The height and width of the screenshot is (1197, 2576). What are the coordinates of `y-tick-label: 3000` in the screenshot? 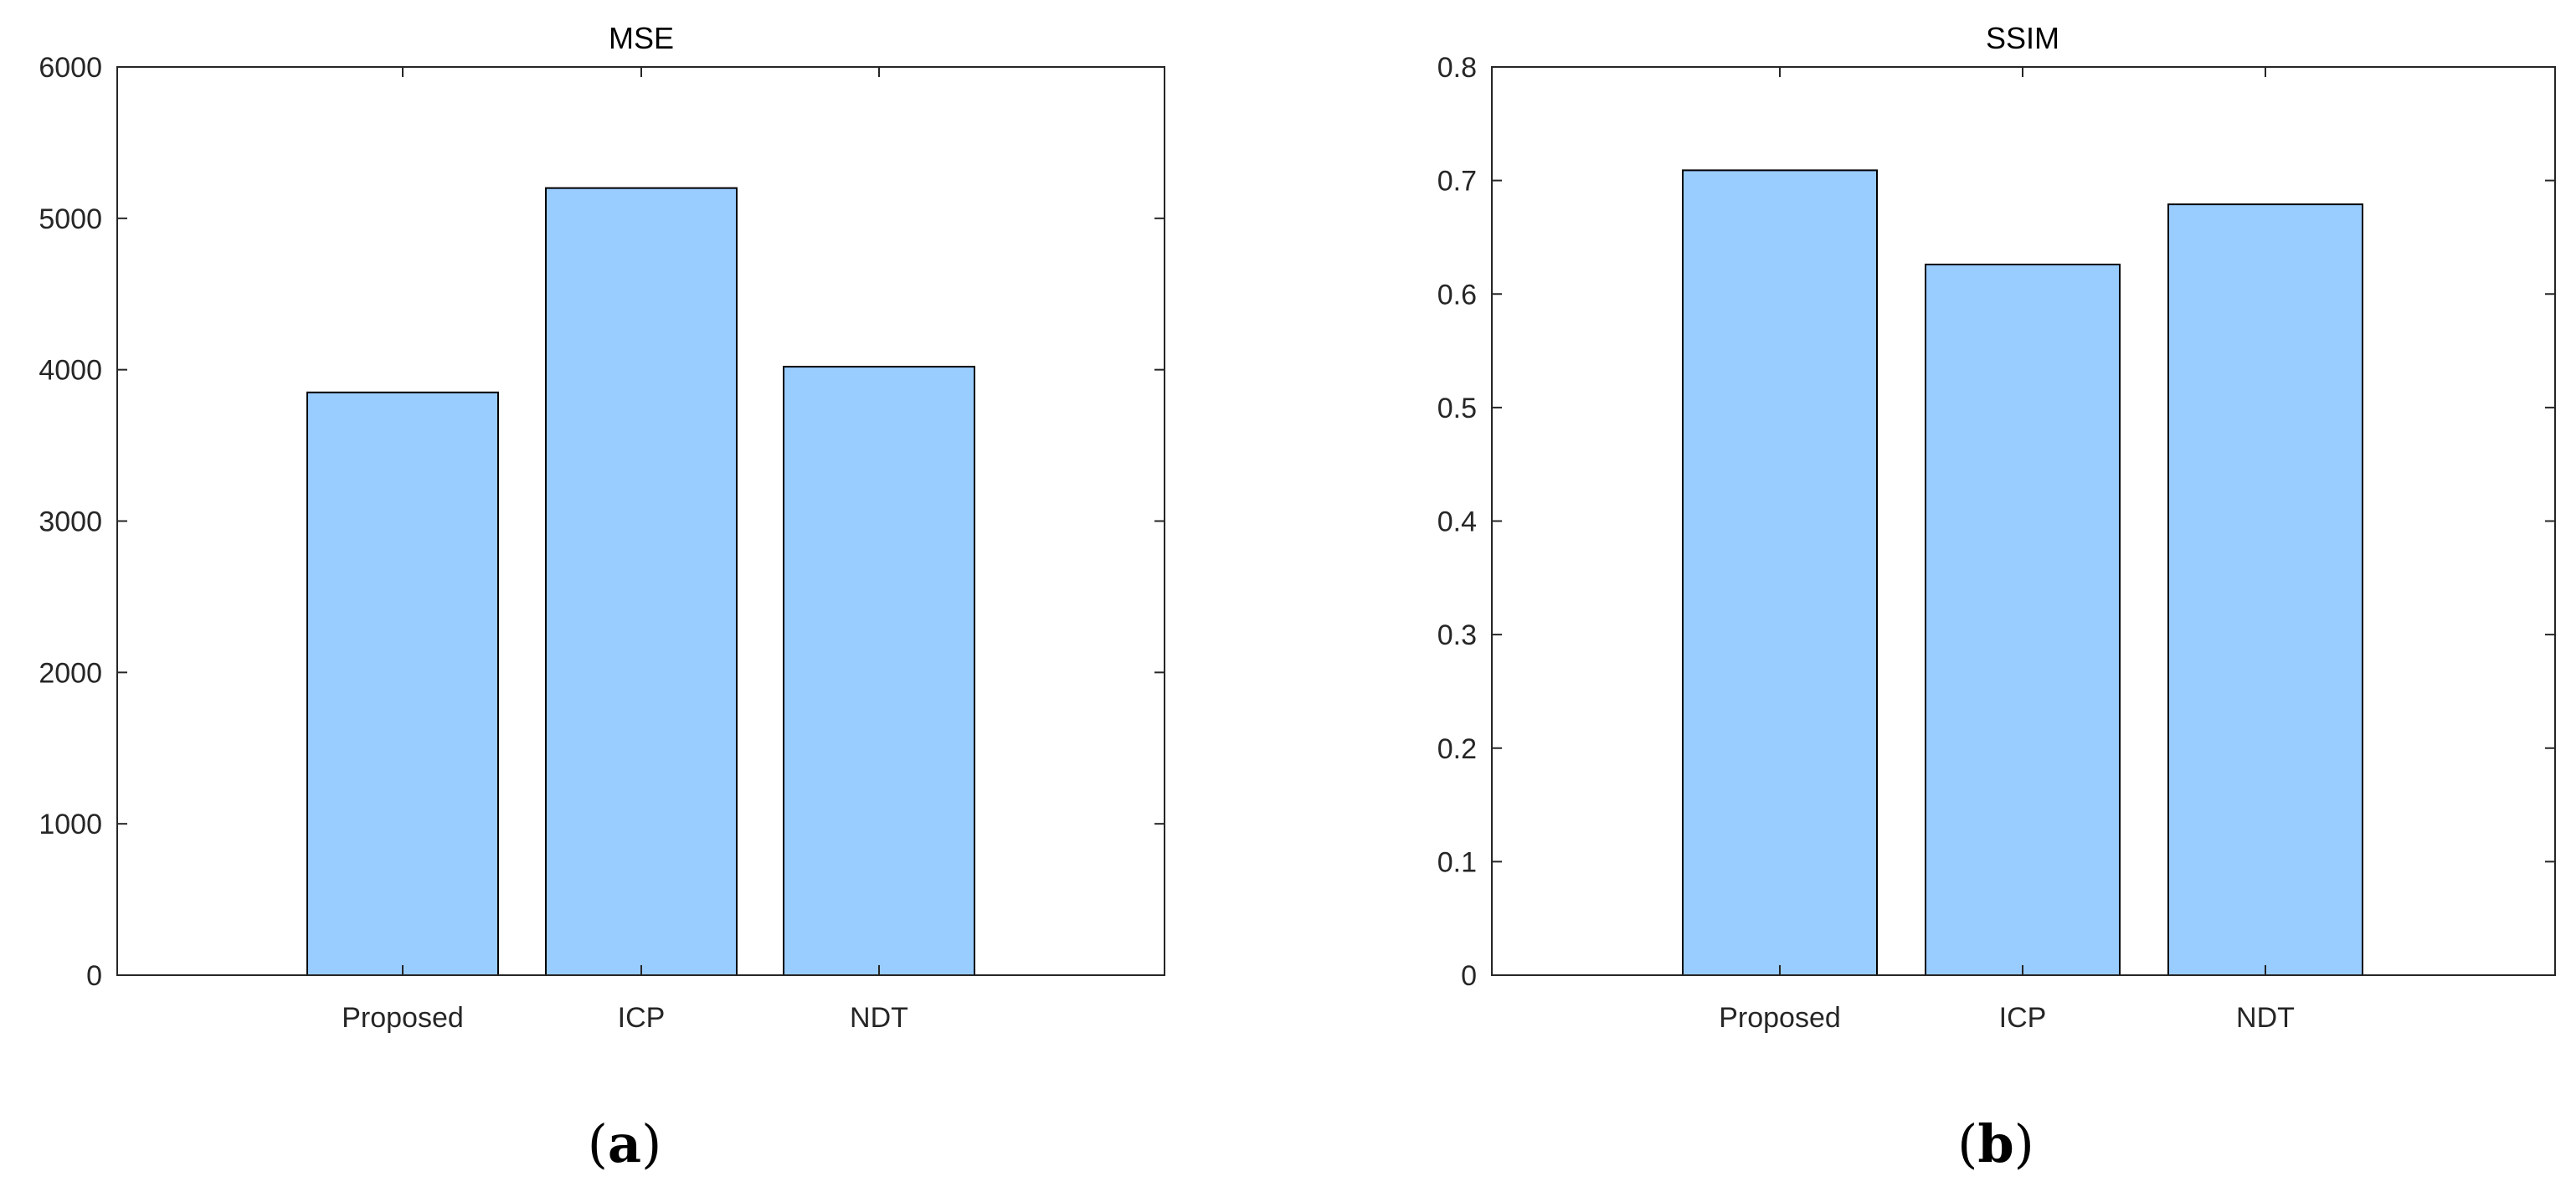 It's located at (70, 522).